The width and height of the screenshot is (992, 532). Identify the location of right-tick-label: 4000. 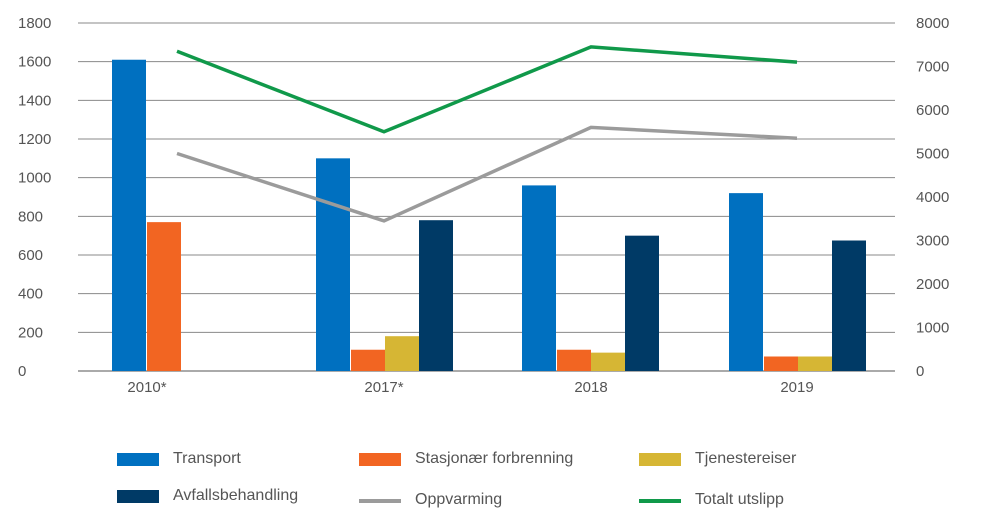
(932, 197).